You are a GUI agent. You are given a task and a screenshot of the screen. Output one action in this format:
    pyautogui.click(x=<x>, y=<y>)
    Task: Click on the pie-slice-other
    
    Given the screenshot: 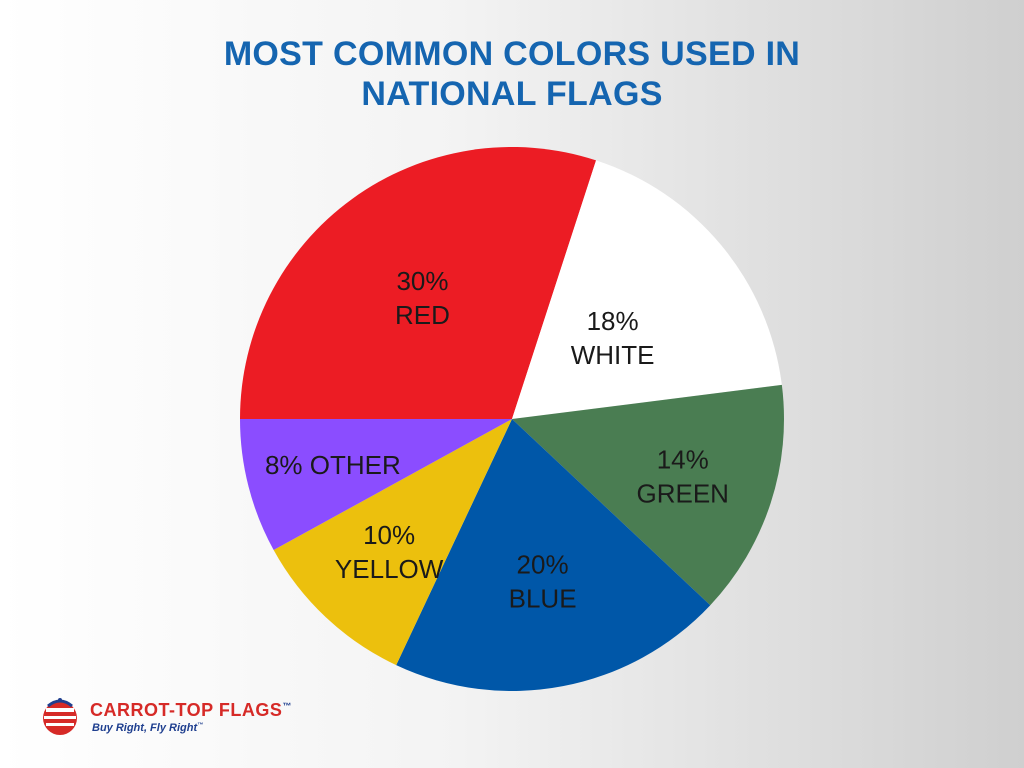 What is the action you would take?
    pyautogui.click(x=376, y=485)
    